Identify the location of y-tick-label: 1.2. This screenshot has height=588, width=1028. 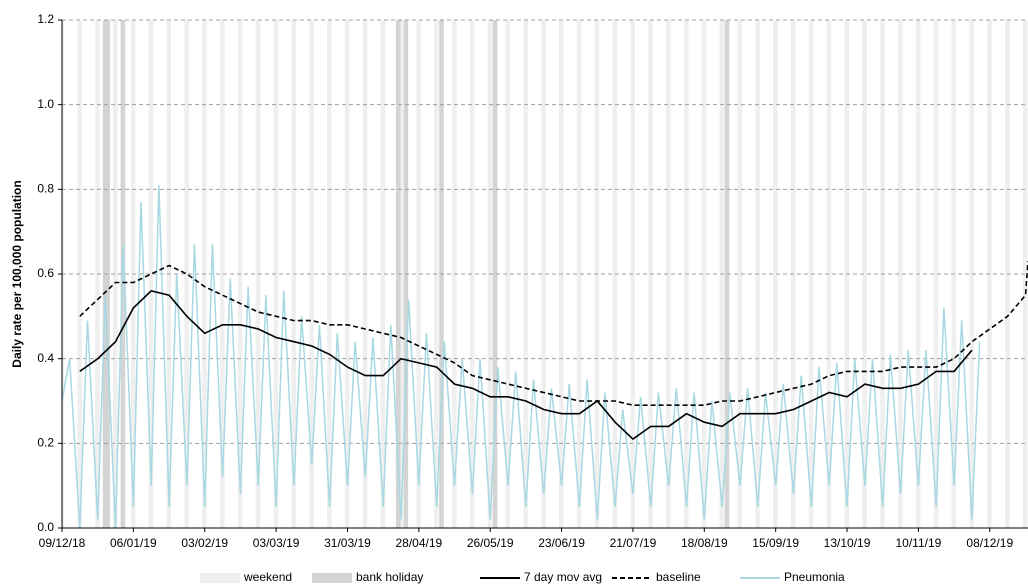
(45, 19).